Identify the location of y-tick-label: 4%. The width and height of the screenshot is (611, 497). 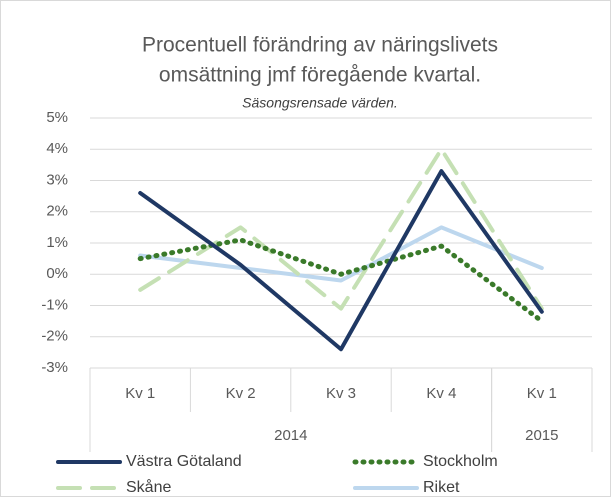
(57, 148).